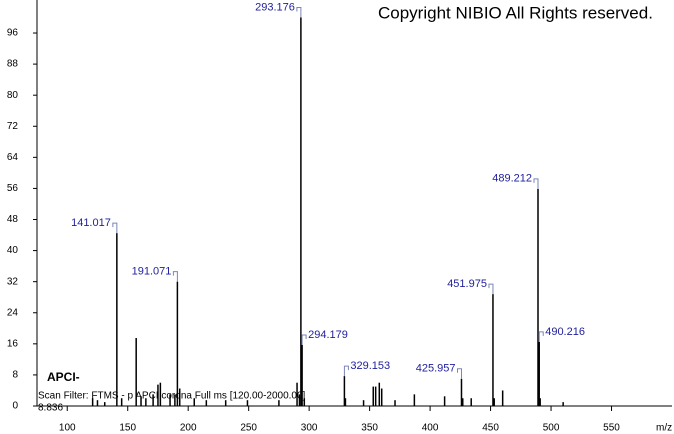 This screenshot has width=674, height=434. What do you see at coordinates (370, 366) in the screenshot?
I see `peak-label: 329.153` at bounding box center [370, 366].